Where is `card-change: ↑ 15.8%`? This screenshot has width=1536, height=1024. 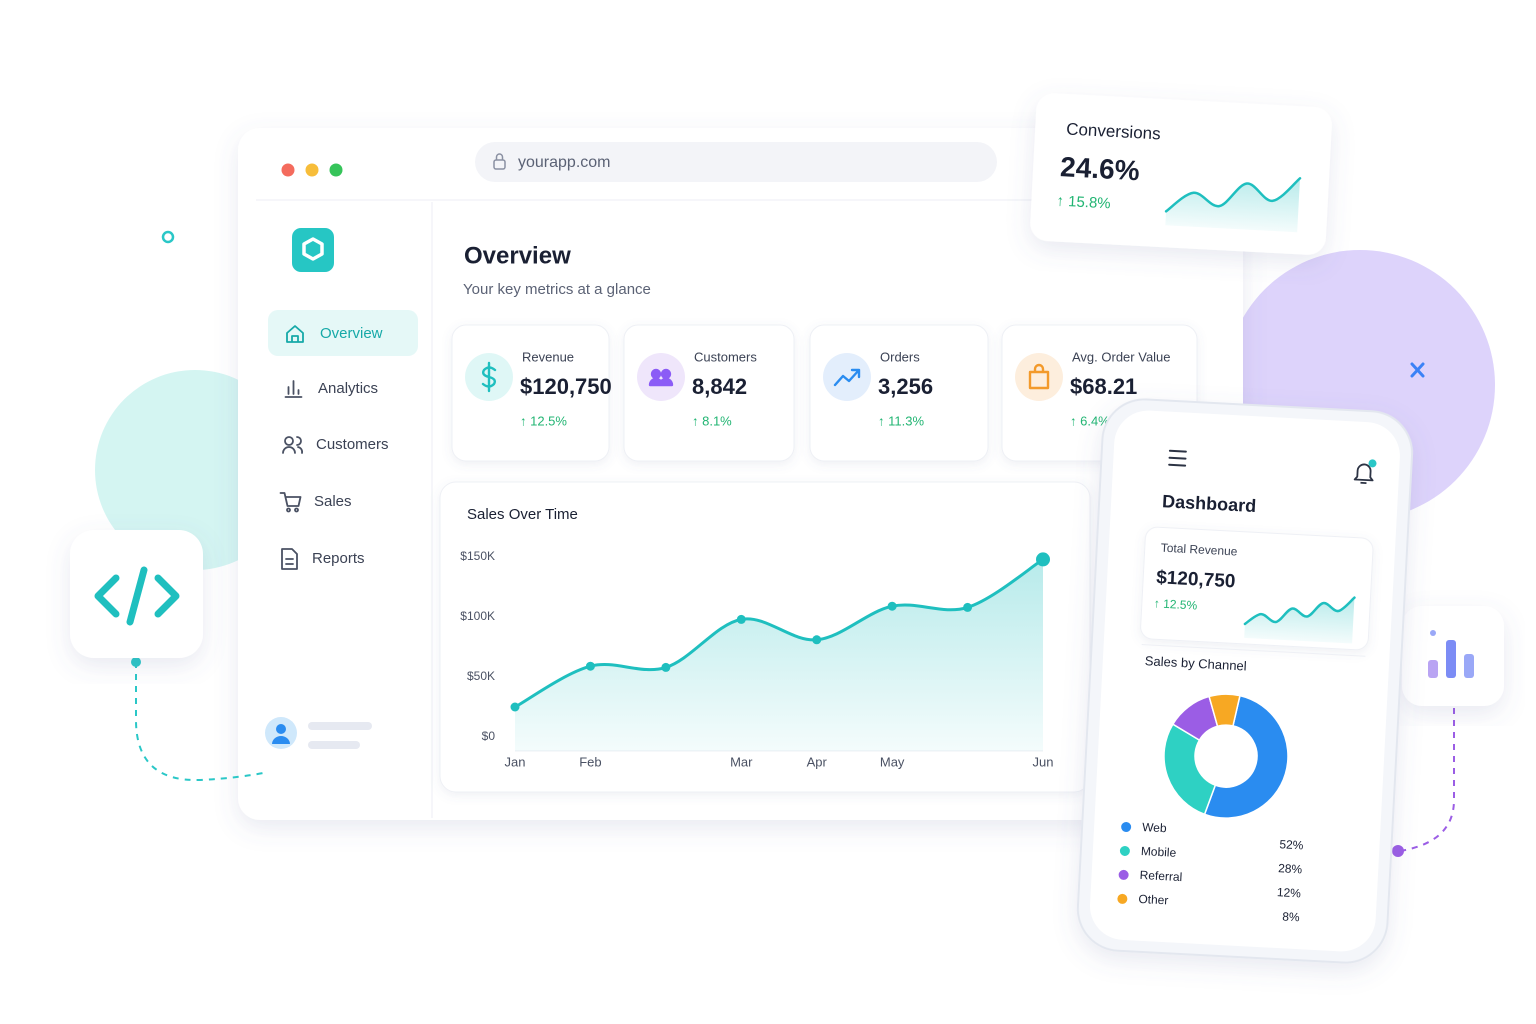
card-change: ↑ 15.8% is located at coordinates (1083, 203).